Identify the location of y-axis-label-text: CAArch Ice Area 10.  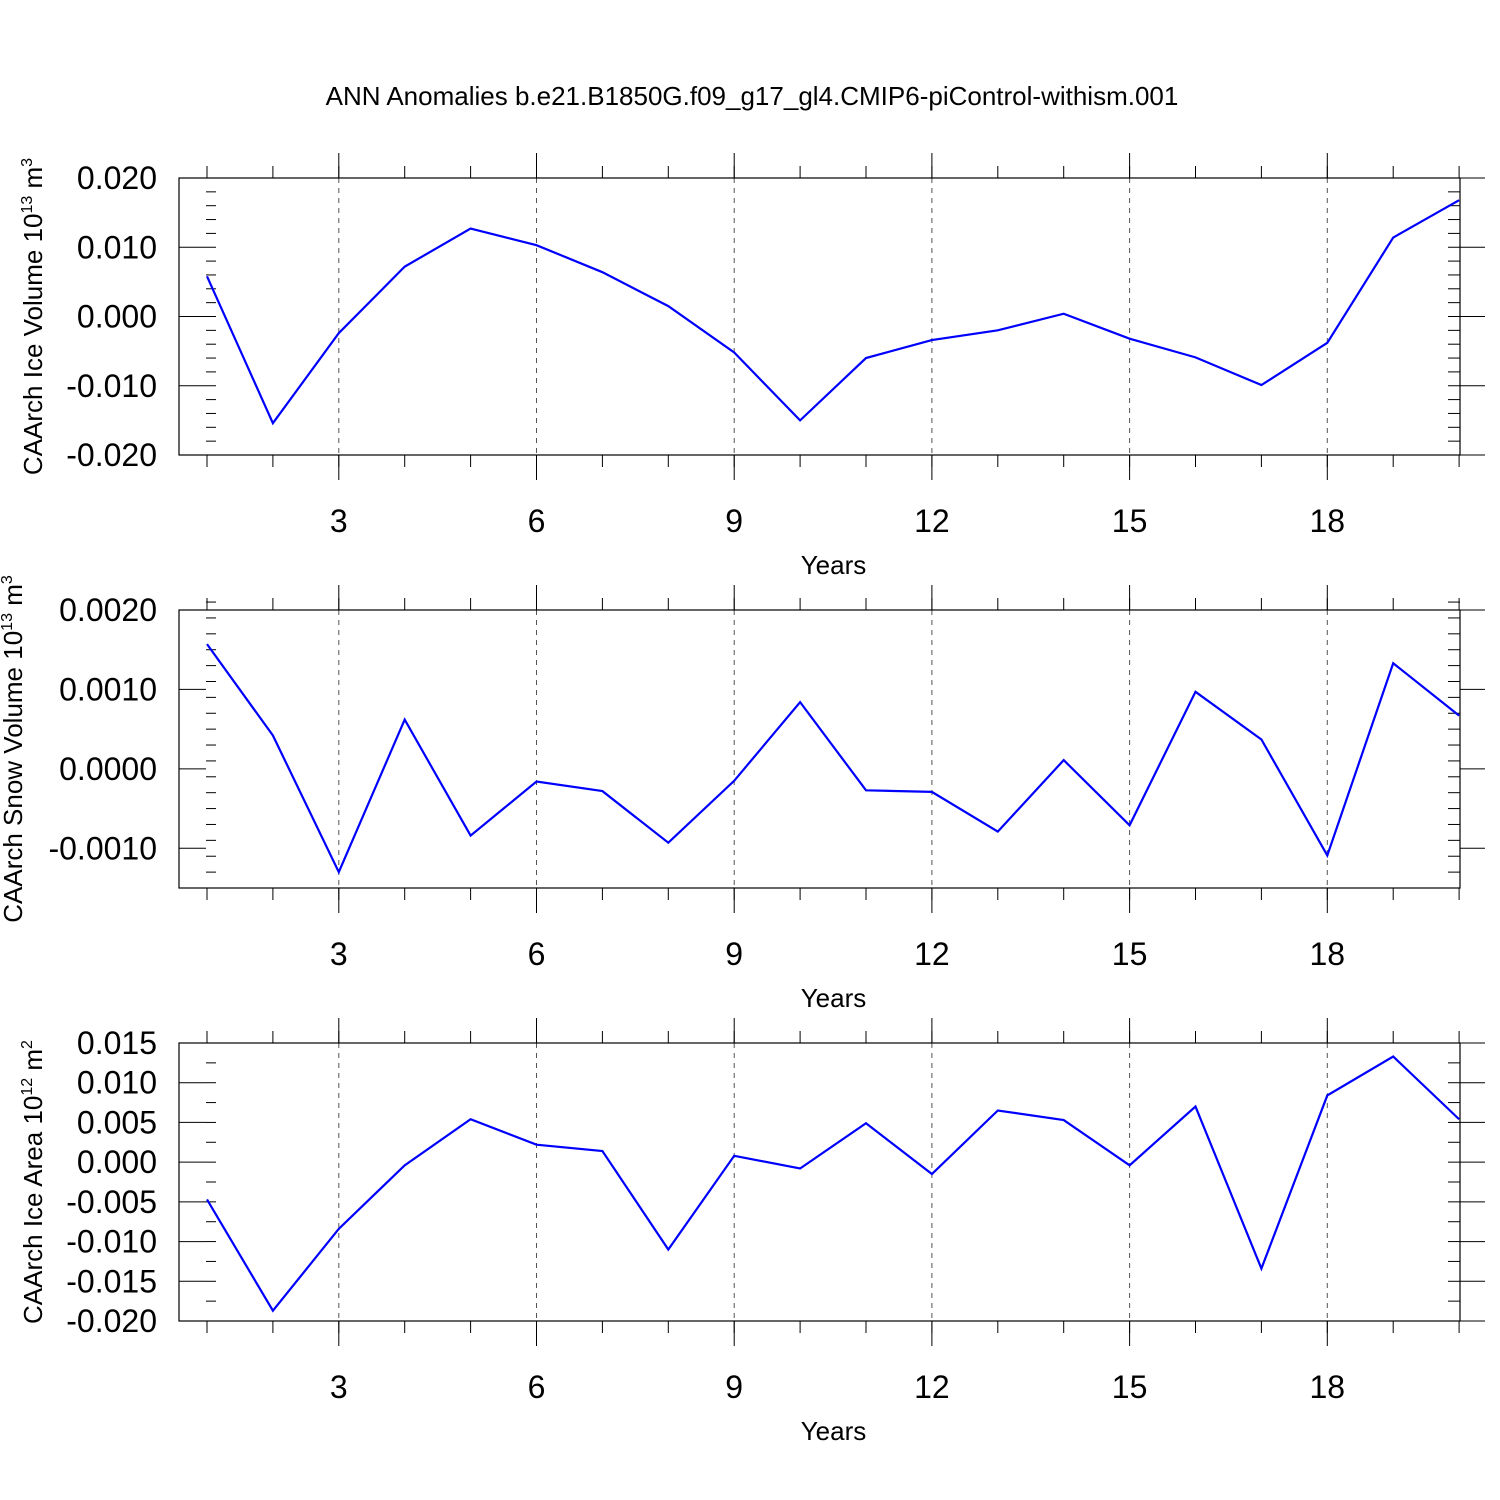
(33, 1210).